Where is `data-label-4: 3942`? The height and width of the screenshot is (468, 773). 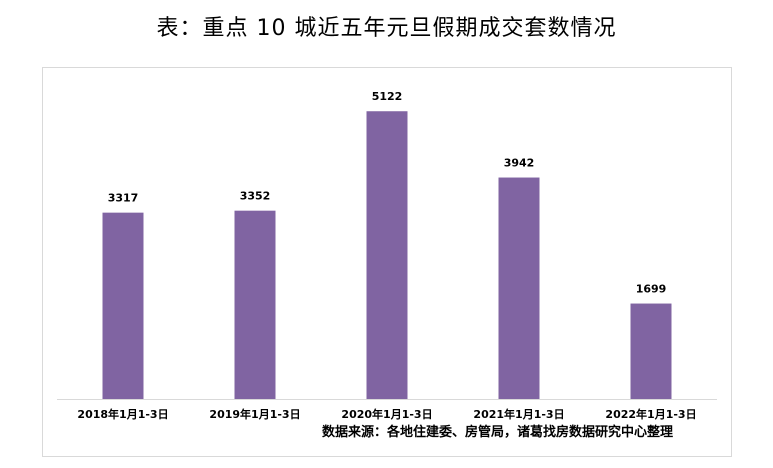
data-label-4: 3942 is located at coordinates (519, 163).